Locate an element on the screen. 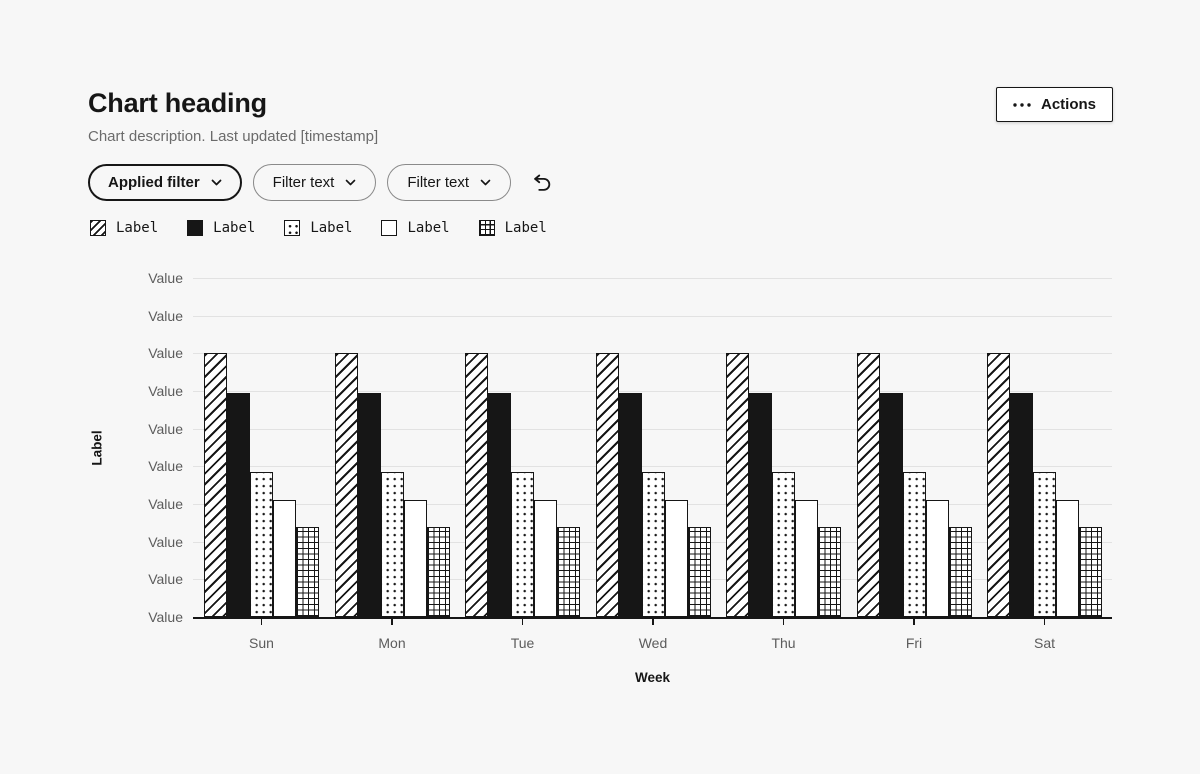 The width and height of the screenshot is (1200, 774). bar-grid-sun is located at coordinates (307, 571).